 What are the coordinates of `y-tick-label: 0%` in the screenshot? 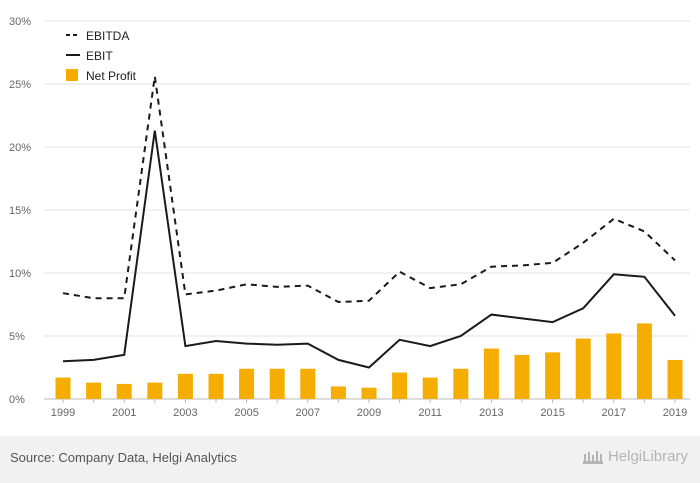 It's located at (17, 400).